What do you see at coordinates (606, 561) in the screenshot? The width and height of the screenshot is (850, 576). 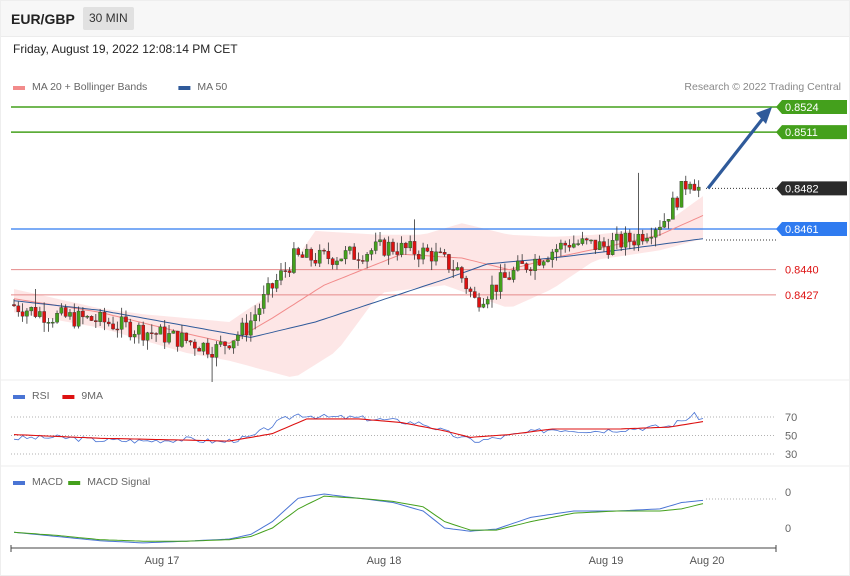 I see `x-axis-label: Aug 19` at bounding box center [606, 561].